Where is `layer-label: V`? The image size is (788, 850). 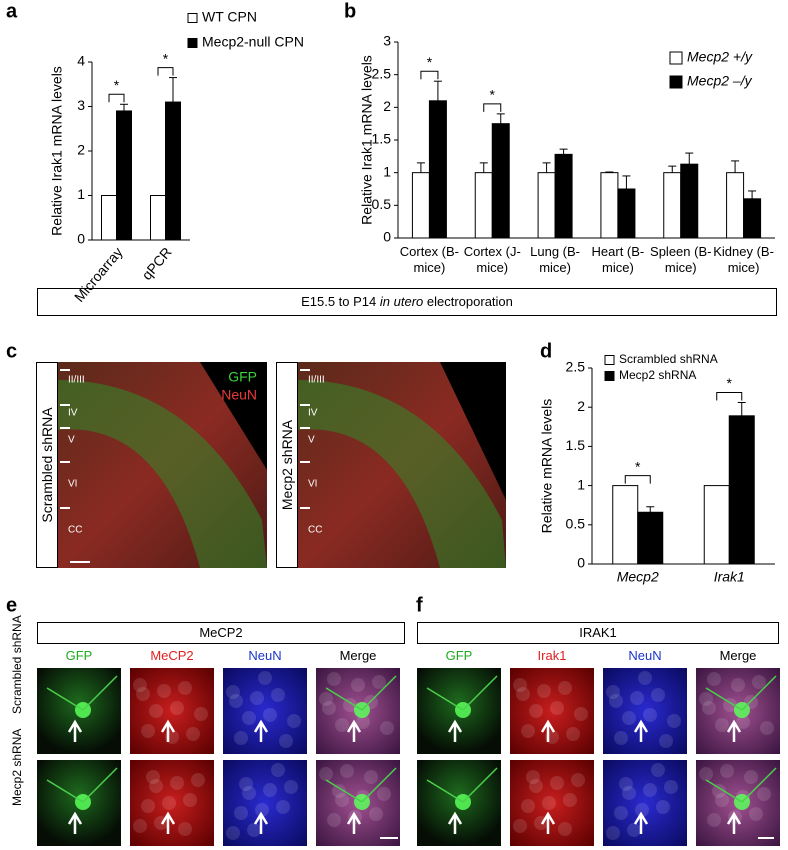
layer-label: V is located at coordinates (311, 440).